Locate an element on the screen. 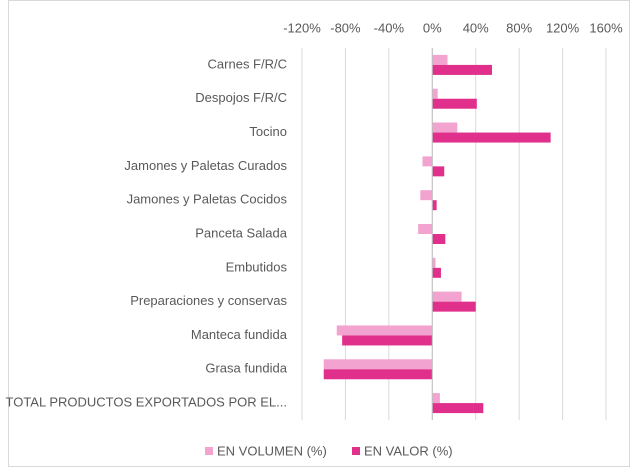 The height and width of the screenshot is (468, 631). y-tick-label: Carnes F/R/C is located at coordinates (247, 63).